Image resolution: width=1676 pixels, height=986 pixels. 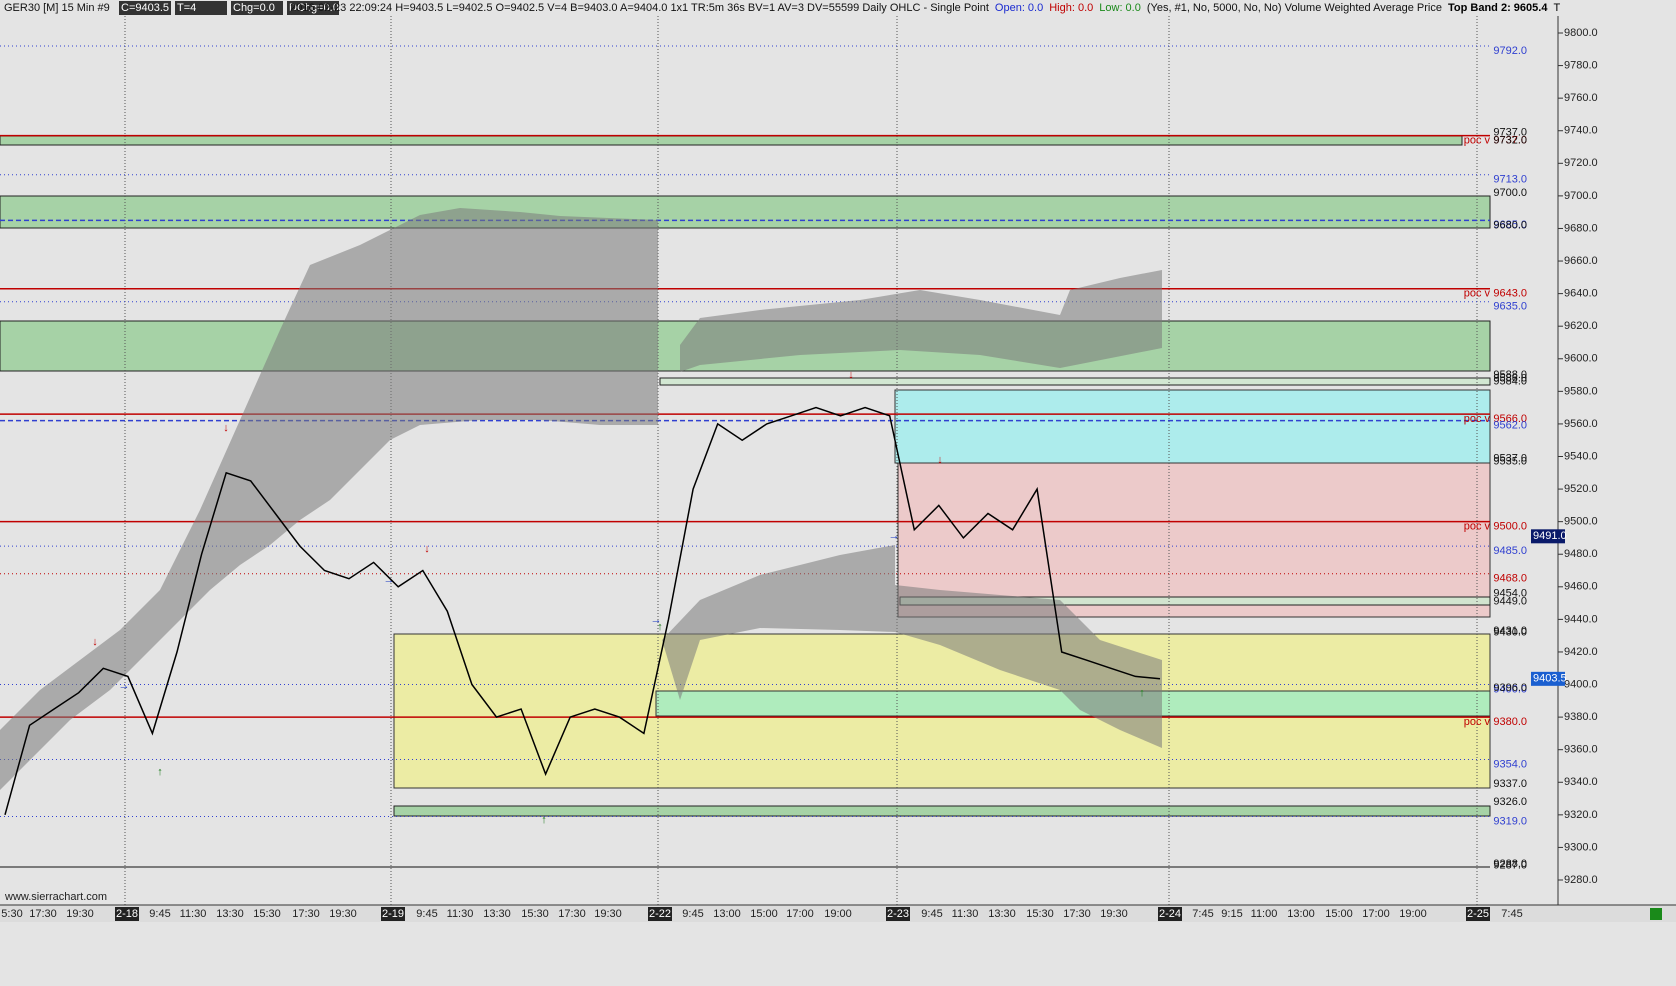 I want to click on zone-label: 9449.0, so click(x=1510, y=602).